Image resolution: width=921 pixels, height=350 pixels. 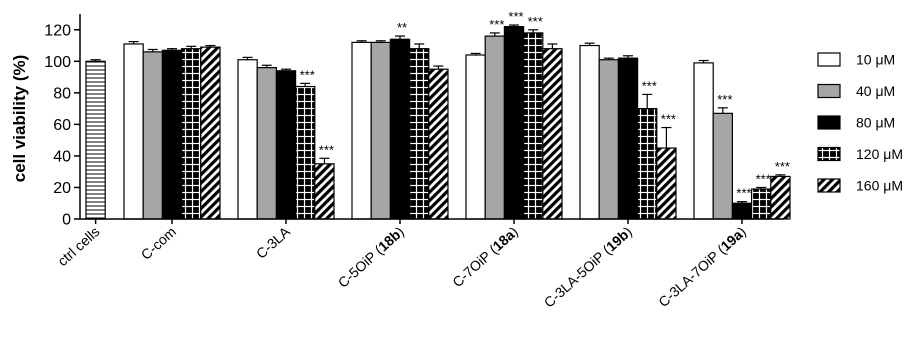 What do you see at coordinates (62, 125) in the screenshot?
I see `y-tick-label: 60` at bounding box center [62, 125].